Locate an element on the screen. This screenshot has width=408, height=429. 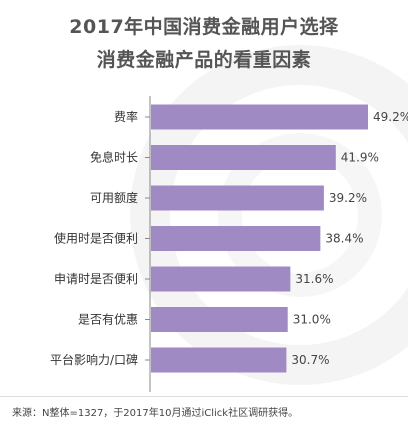
category-label: 费率 is located at coordinates (126, 116).